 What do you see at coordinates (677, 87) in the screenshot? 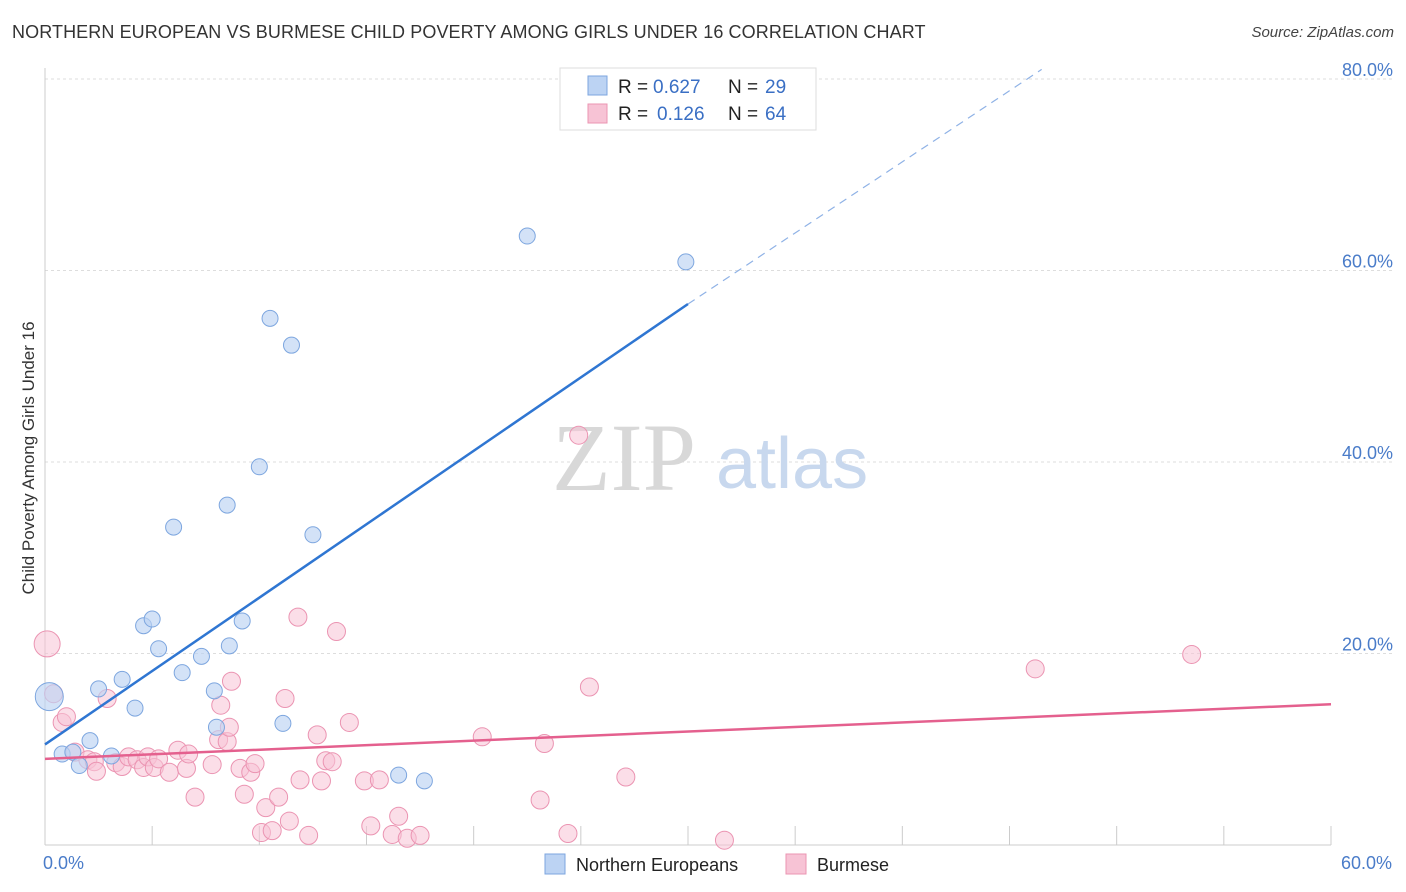
I see `legend-r-value-blue: 0.627` at bounding box center [677, 87].